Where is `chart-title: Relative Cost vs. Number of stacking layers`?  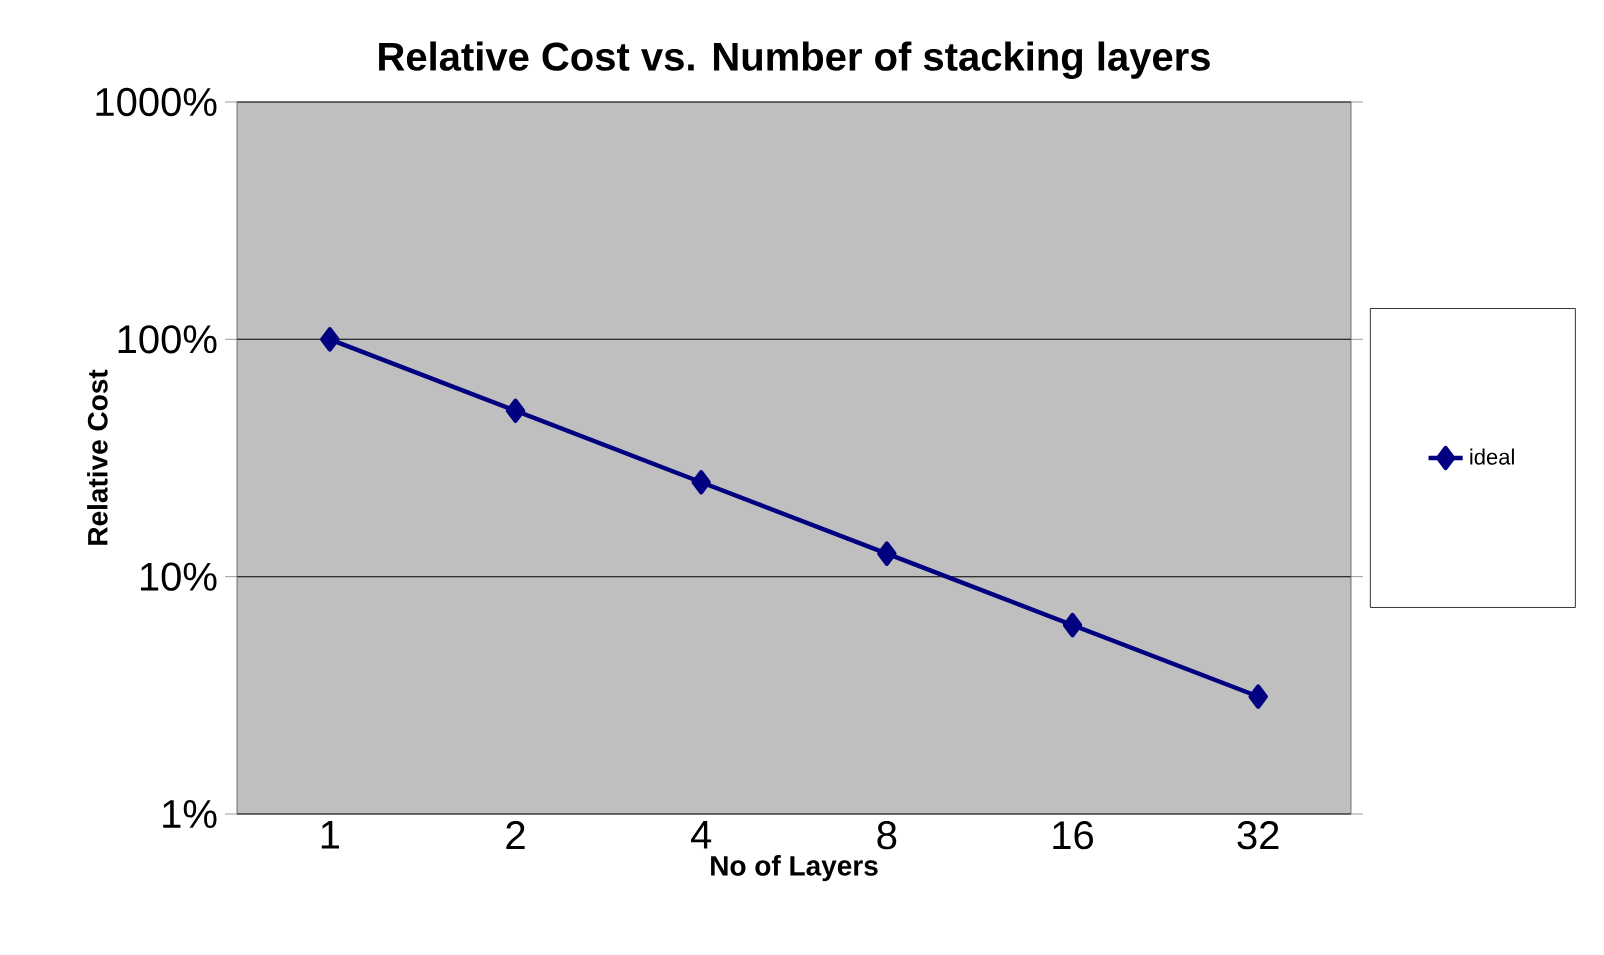 chart-title: Relative Cost vs. Number of stacking layers is located at coordinates (794, 60).